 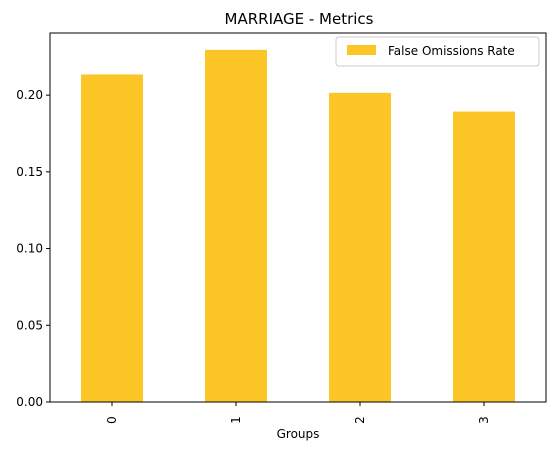 I want to click on chart-title: MARRIAGE - Metrics, so click(x=299, y=19).